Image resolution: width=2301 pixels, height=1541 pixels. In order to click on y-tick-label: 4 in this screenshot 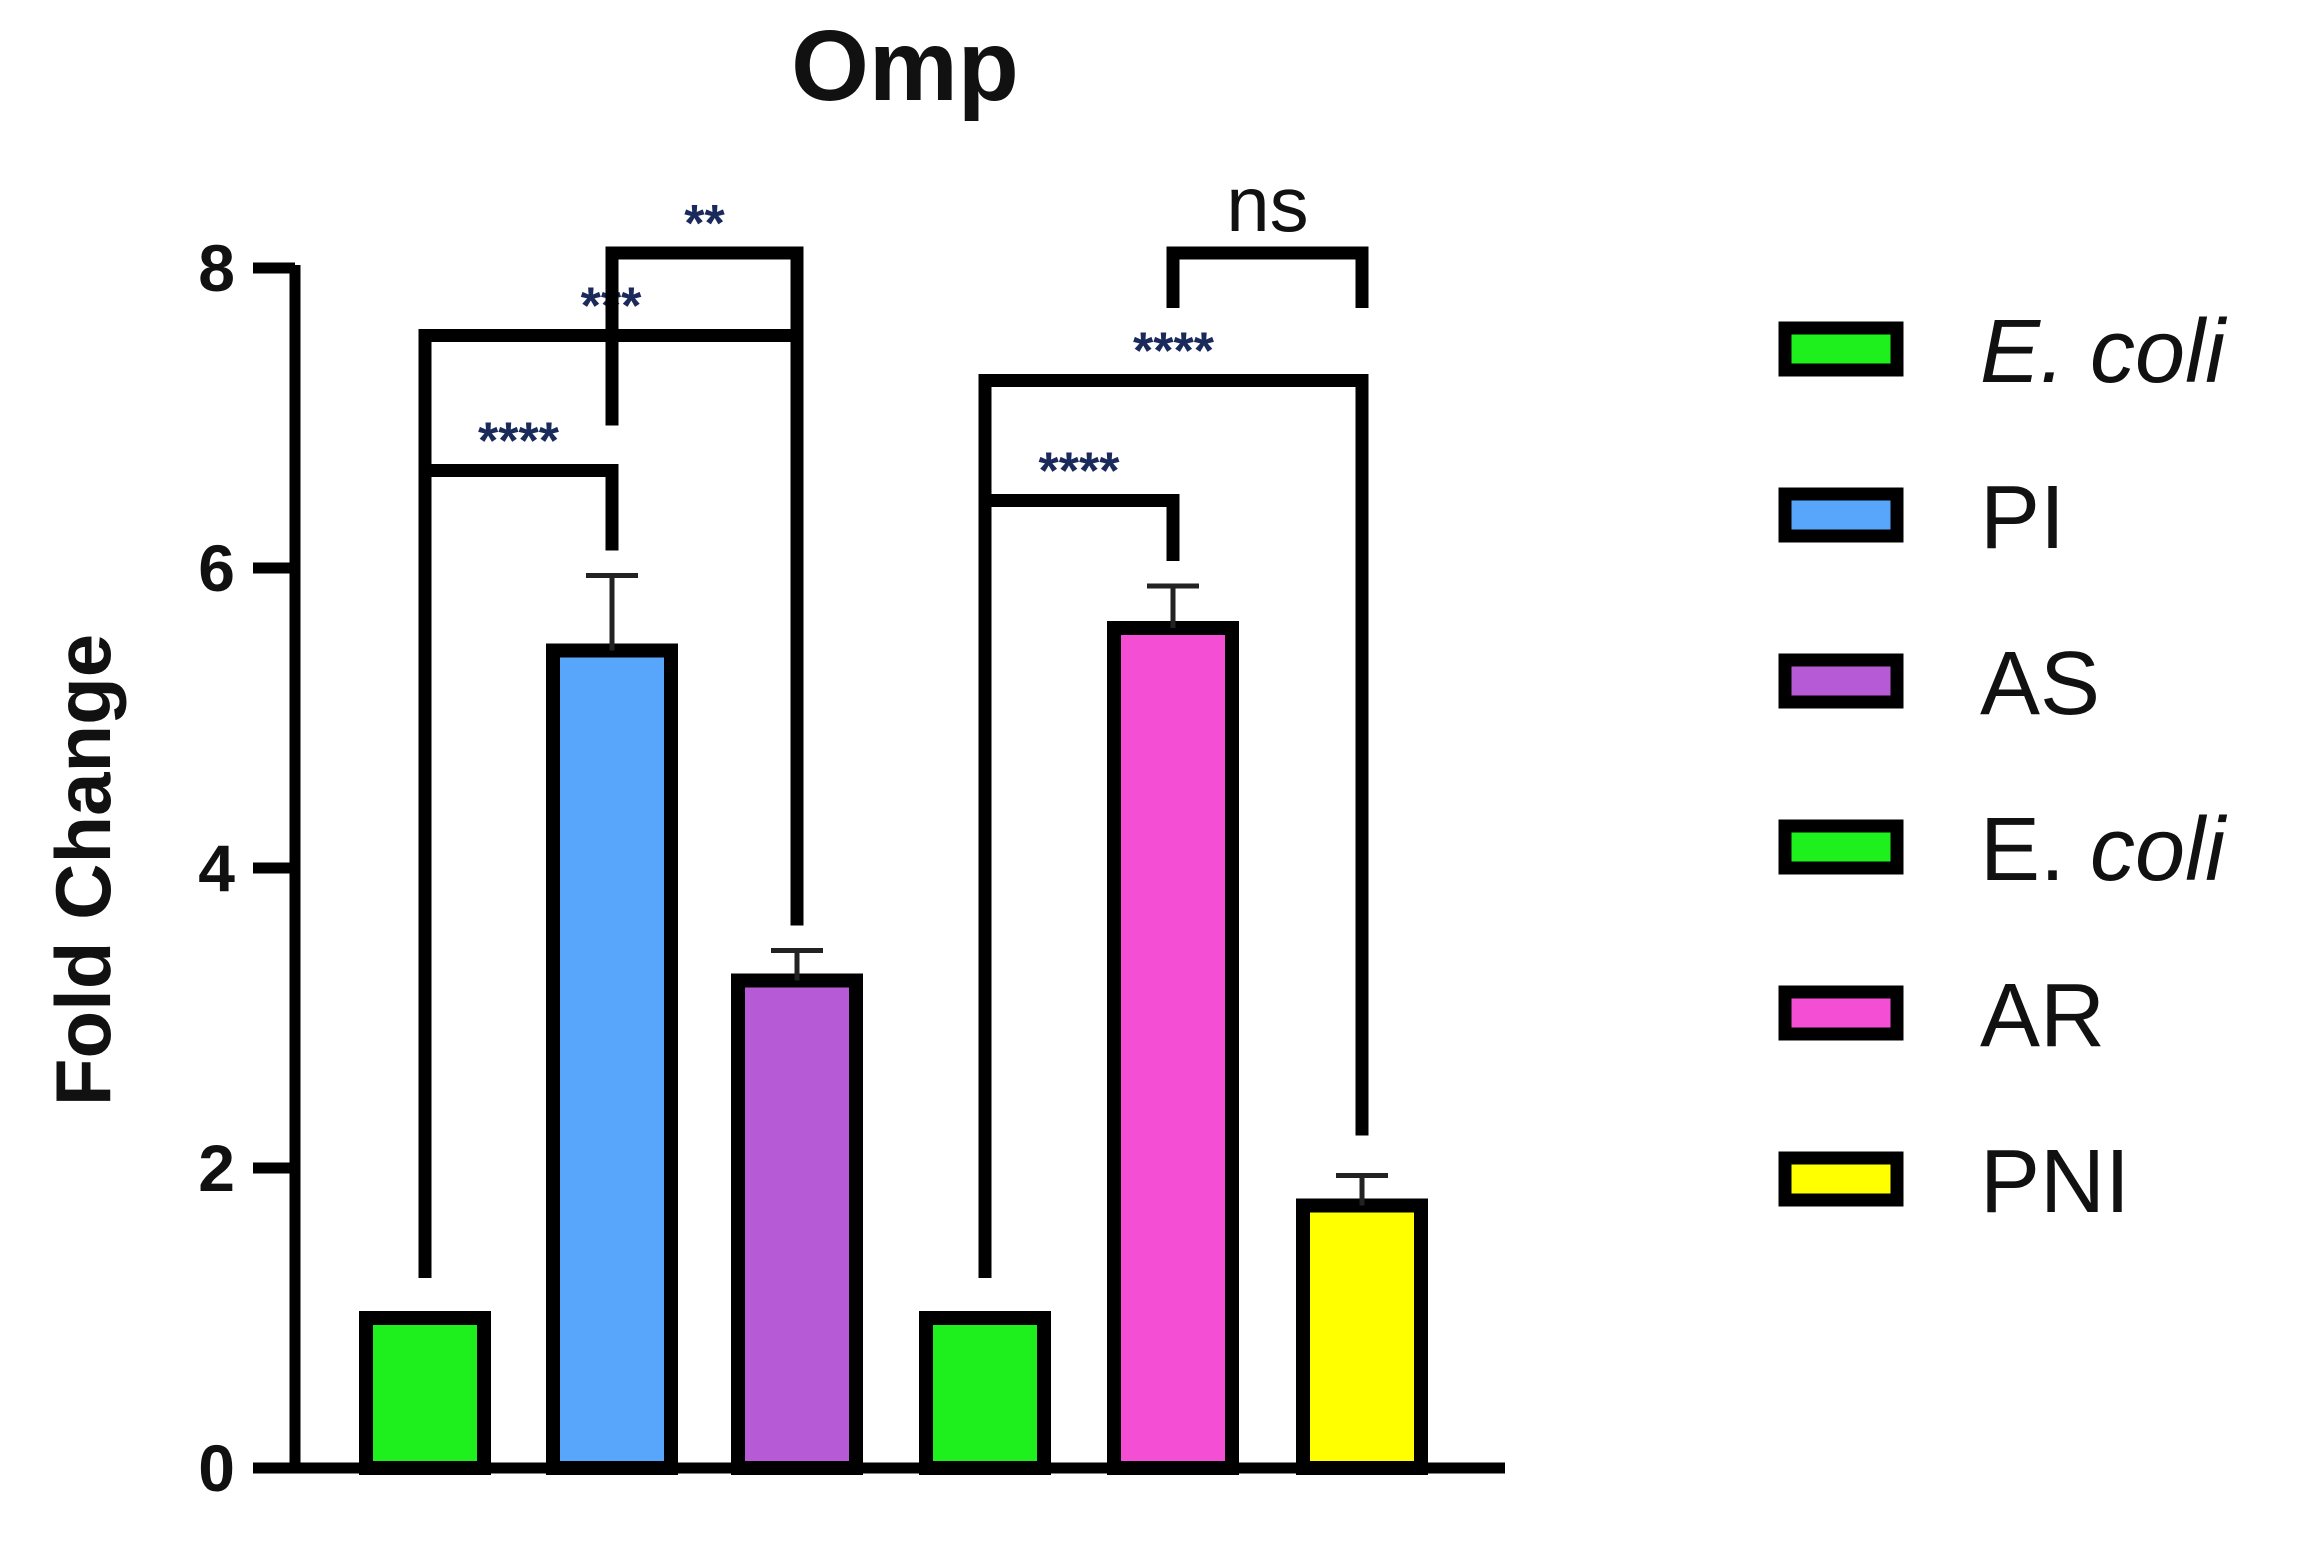, I will do `click(216, 868)`.